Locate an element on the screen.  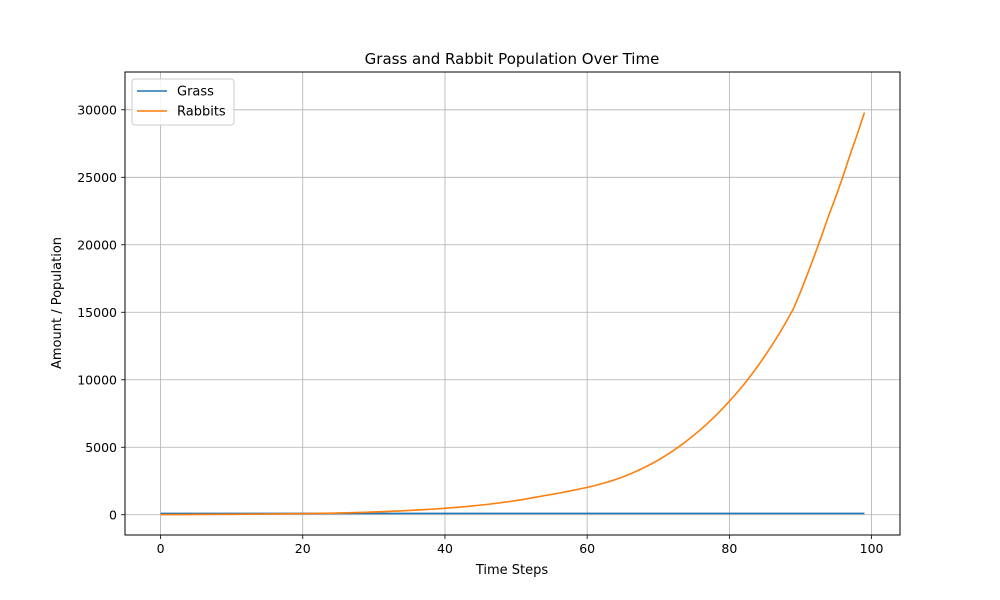
x-tick-label: 20 is located at coordinates (303, 548).